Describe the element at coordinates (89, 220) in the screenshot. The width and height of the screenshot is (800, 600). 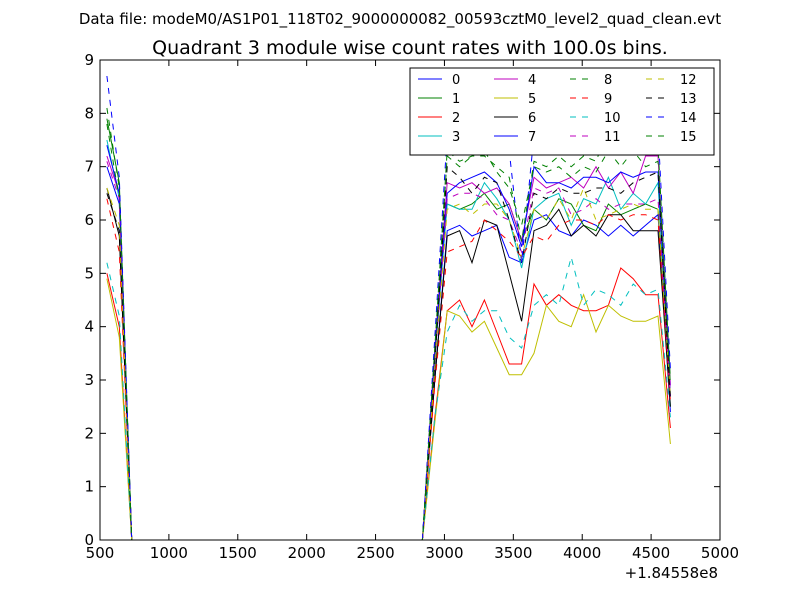
I see `y-tick-label: 6` at that location.